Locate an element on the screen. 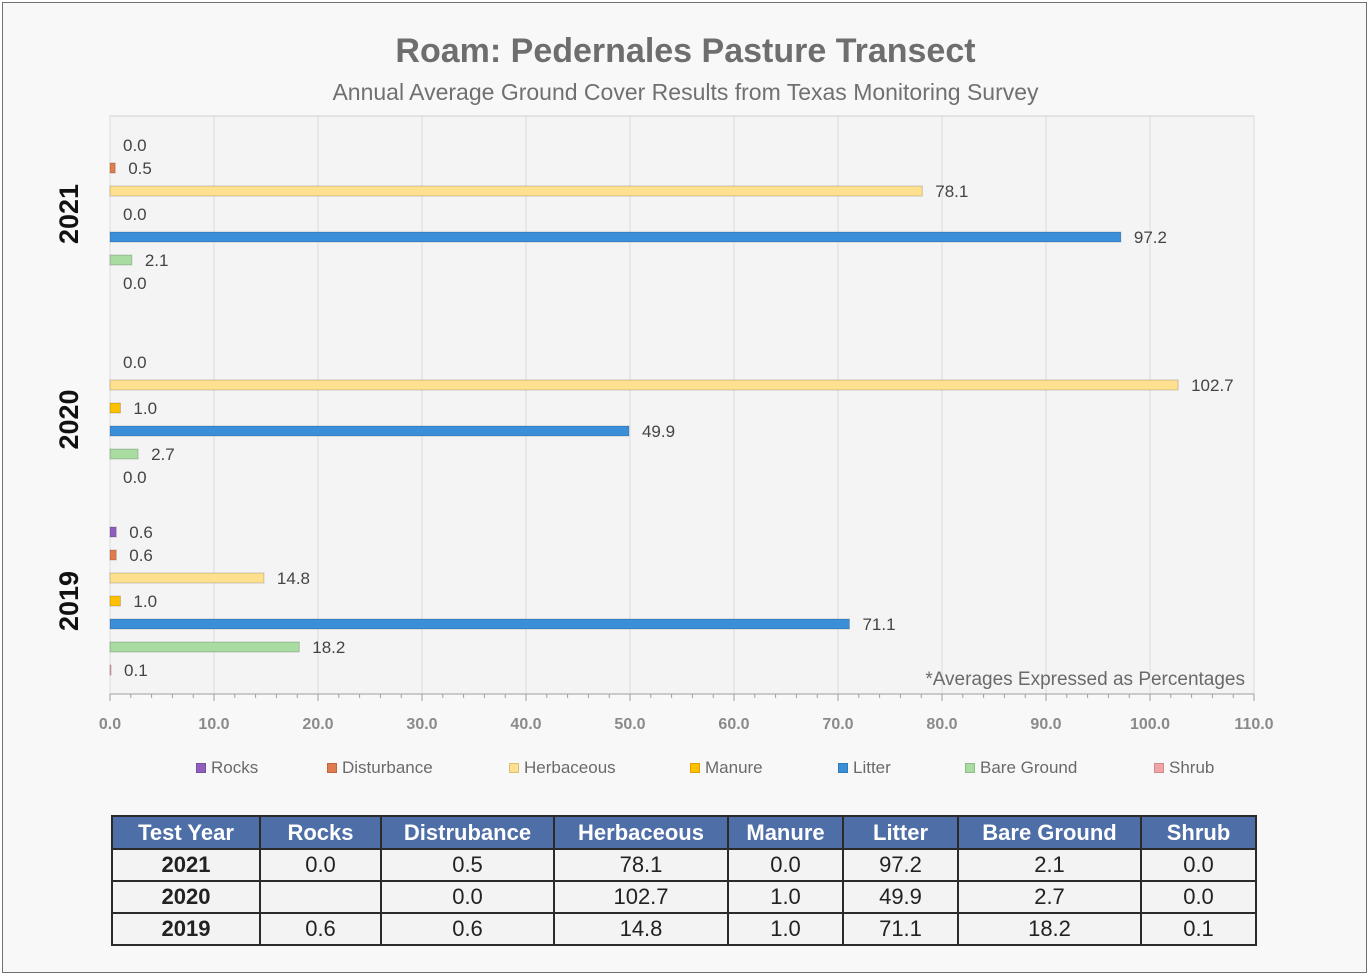  x-tick-label: 70.0 is located at coordinates (837, 724).